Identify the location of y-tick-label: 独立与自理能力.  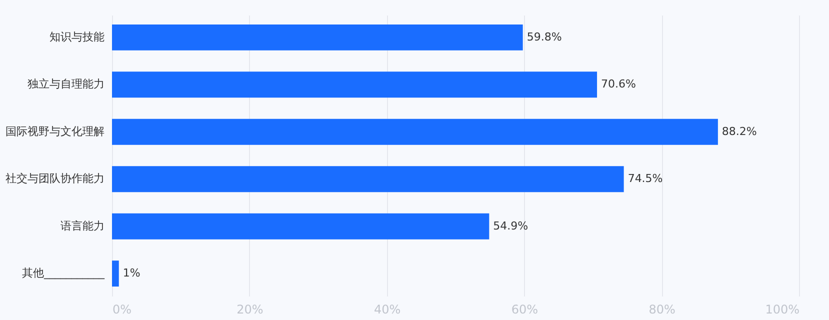
(66, 84).